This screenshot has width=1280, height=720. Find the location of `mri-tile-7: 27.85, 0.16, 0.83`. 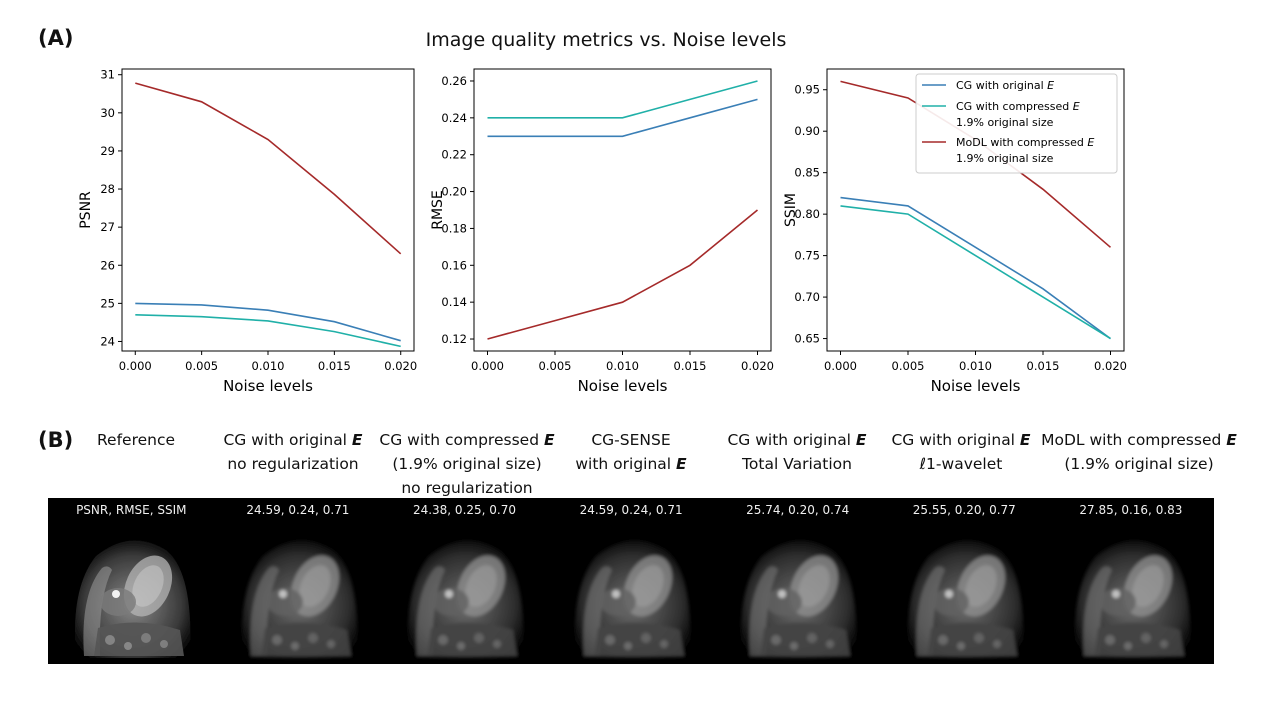

mri-tile-7: 27.85, 0.16, 0.83 is located at coordinates (1131, 581).